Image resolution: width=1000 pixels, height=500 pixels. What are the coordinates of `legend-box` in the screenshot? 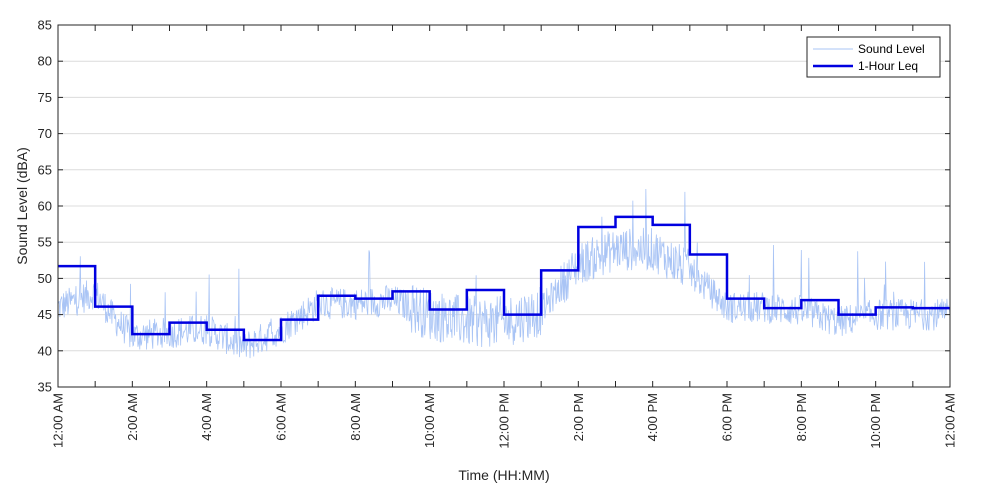 It's located at (873, 57).